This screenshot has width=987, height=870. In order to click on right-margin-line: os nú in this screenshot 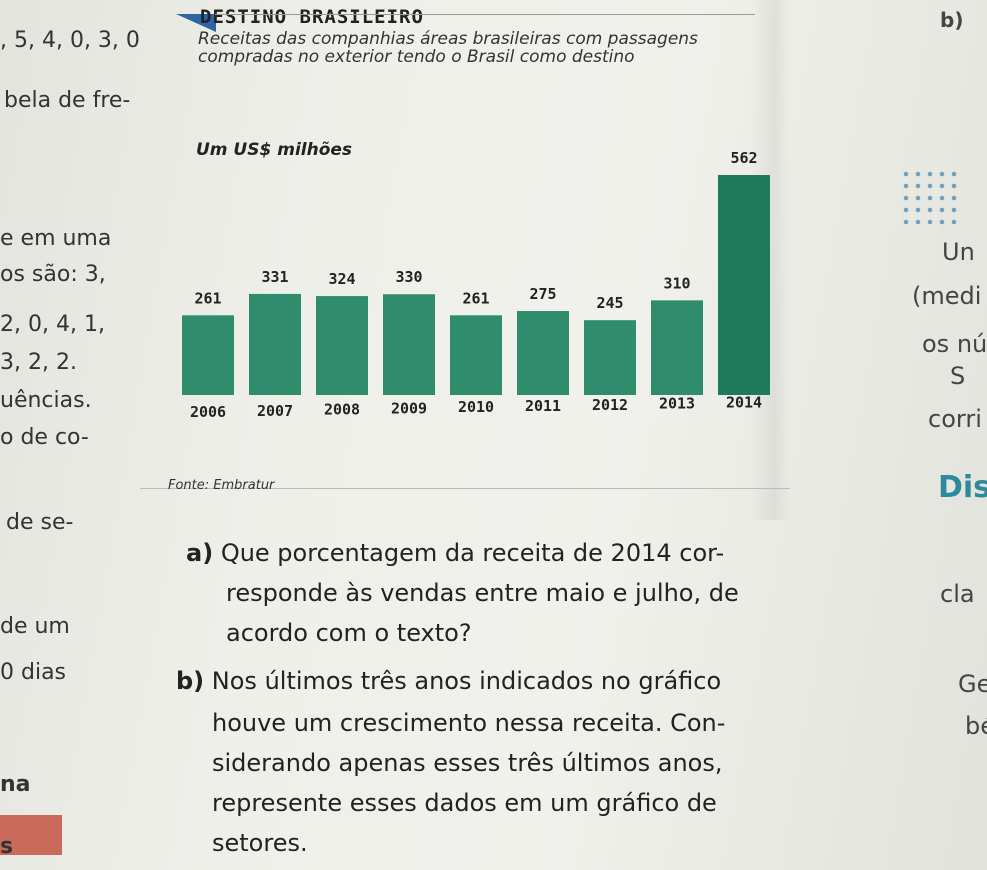, I will do `click(954, 344)`.